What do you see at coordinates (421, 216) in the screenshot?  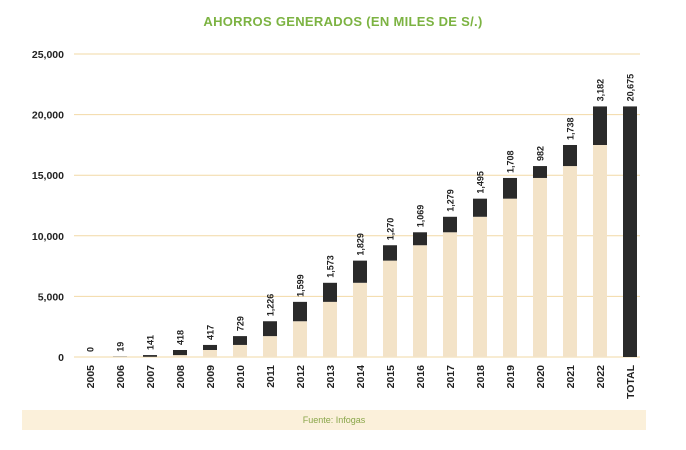 I see `data-label: 1,069` at bounding box center [421, 216].